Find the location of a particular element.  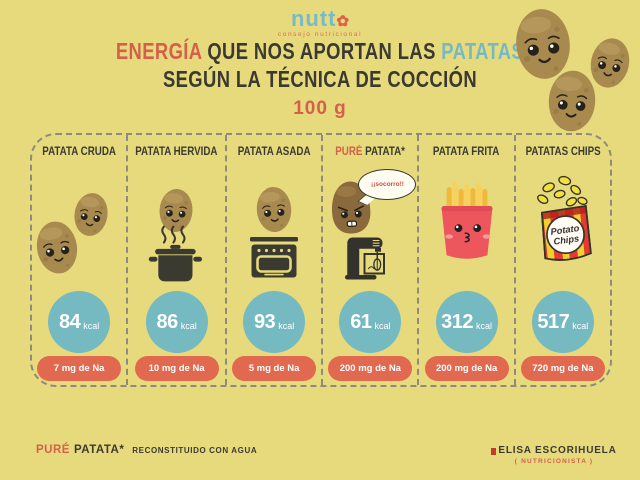

column-patatas-chips: PATATAS CHIPS is located at coordinates (563, 260).